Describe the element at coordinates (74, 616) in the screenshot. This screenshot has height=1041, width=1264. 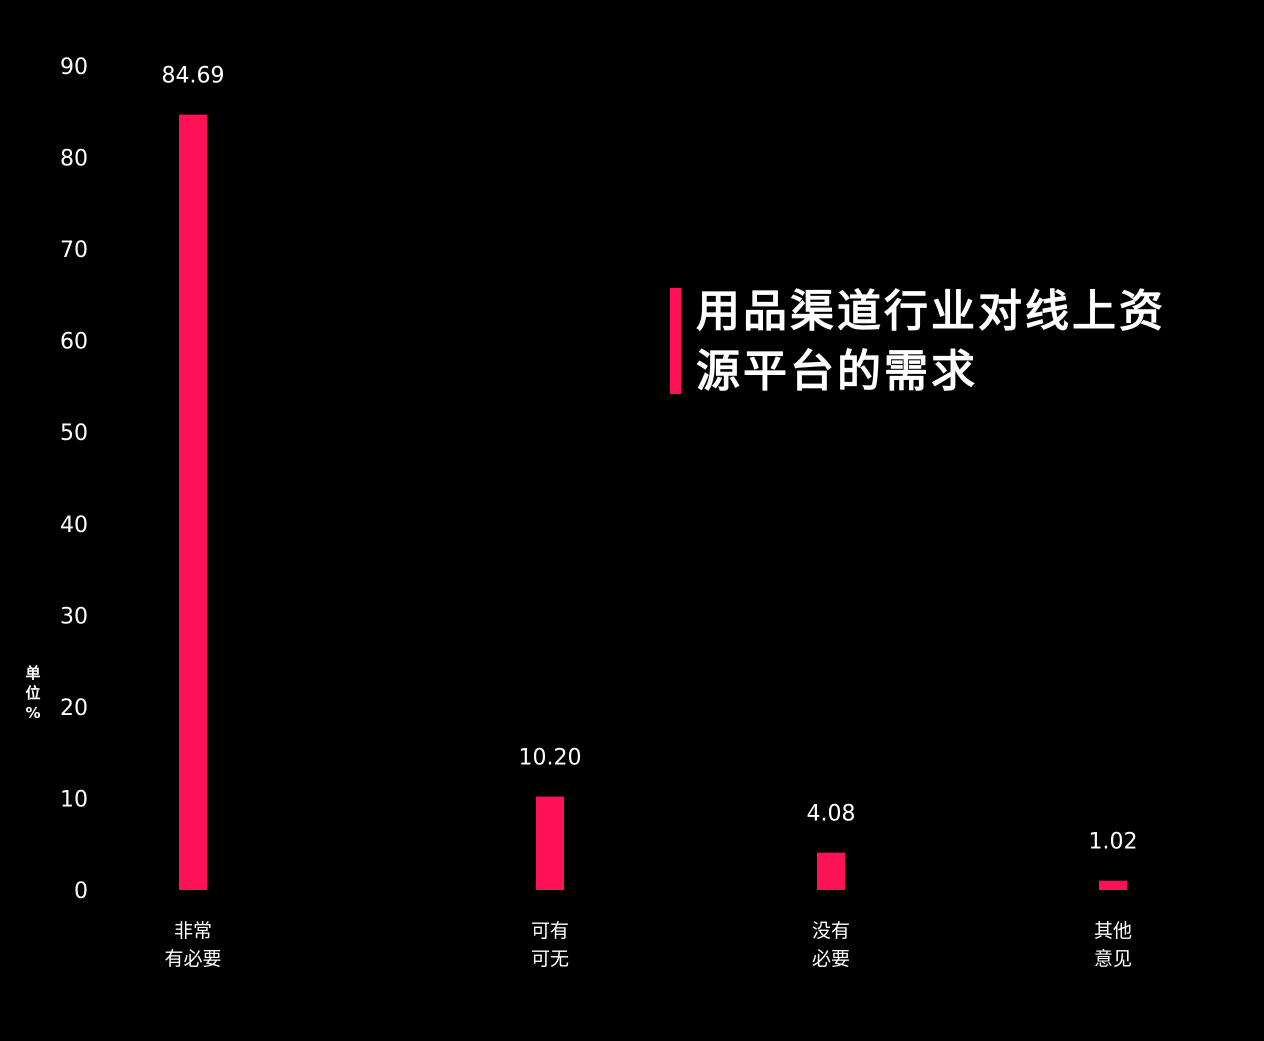
I see `y-tick-label: 30` at that location.